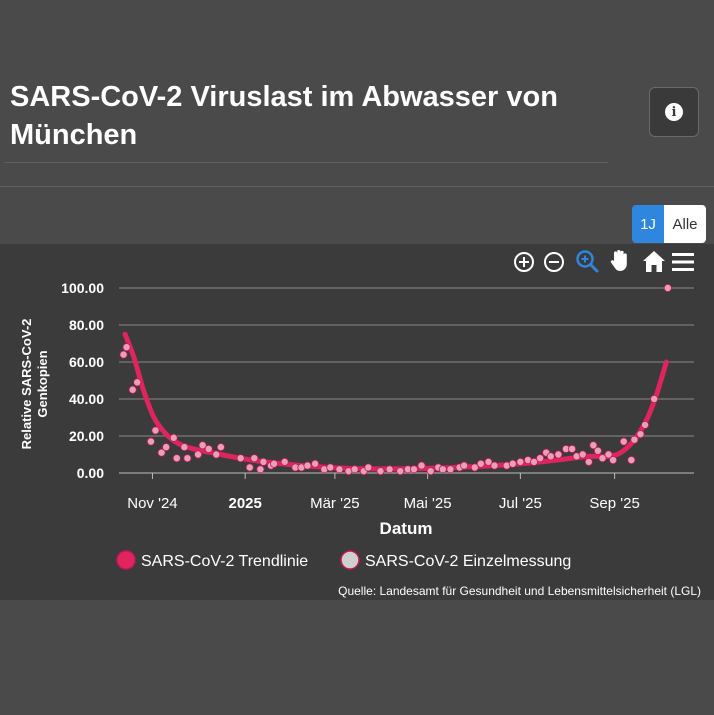  Describe the element at coordinates (618, 260) in the screenshot. I see `pan-hand-icon` at that location.